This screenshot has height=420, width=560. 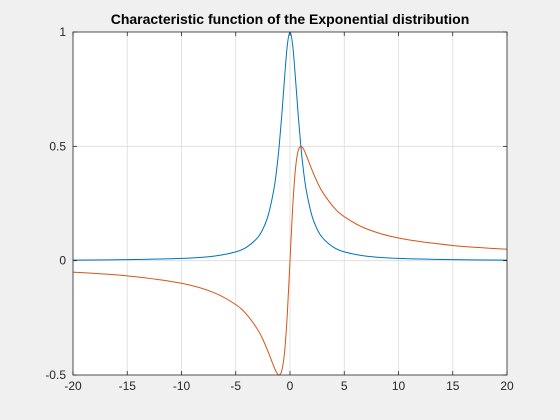 What do you see at coordinates (62, 261) in the screenshot?
I see `y-tick-label: 0` at bounding box center [62, 261].